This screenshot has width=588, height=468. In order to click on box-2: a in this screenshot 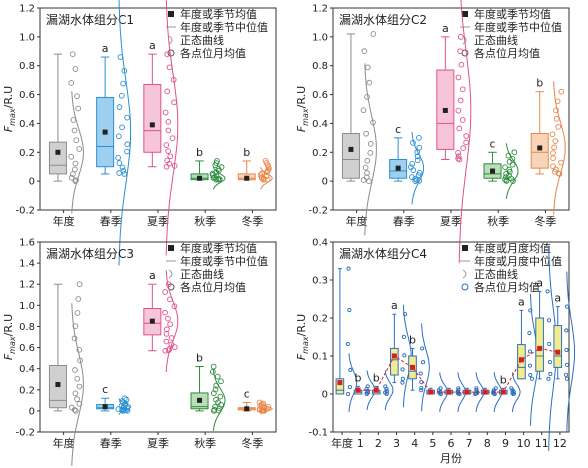, I will do `click(161, 321)`.